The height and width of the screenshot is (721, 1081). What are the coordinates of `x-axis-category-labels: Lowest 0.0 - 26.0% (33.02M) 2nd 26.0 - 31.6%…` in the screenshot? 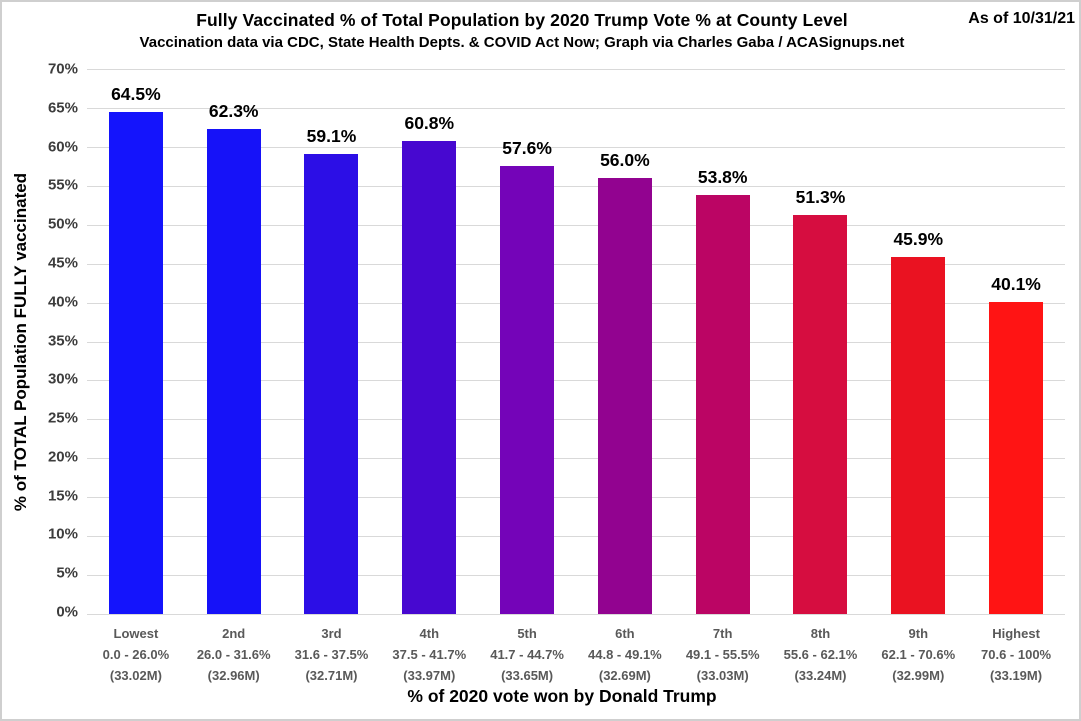 It's located at (576, 655).